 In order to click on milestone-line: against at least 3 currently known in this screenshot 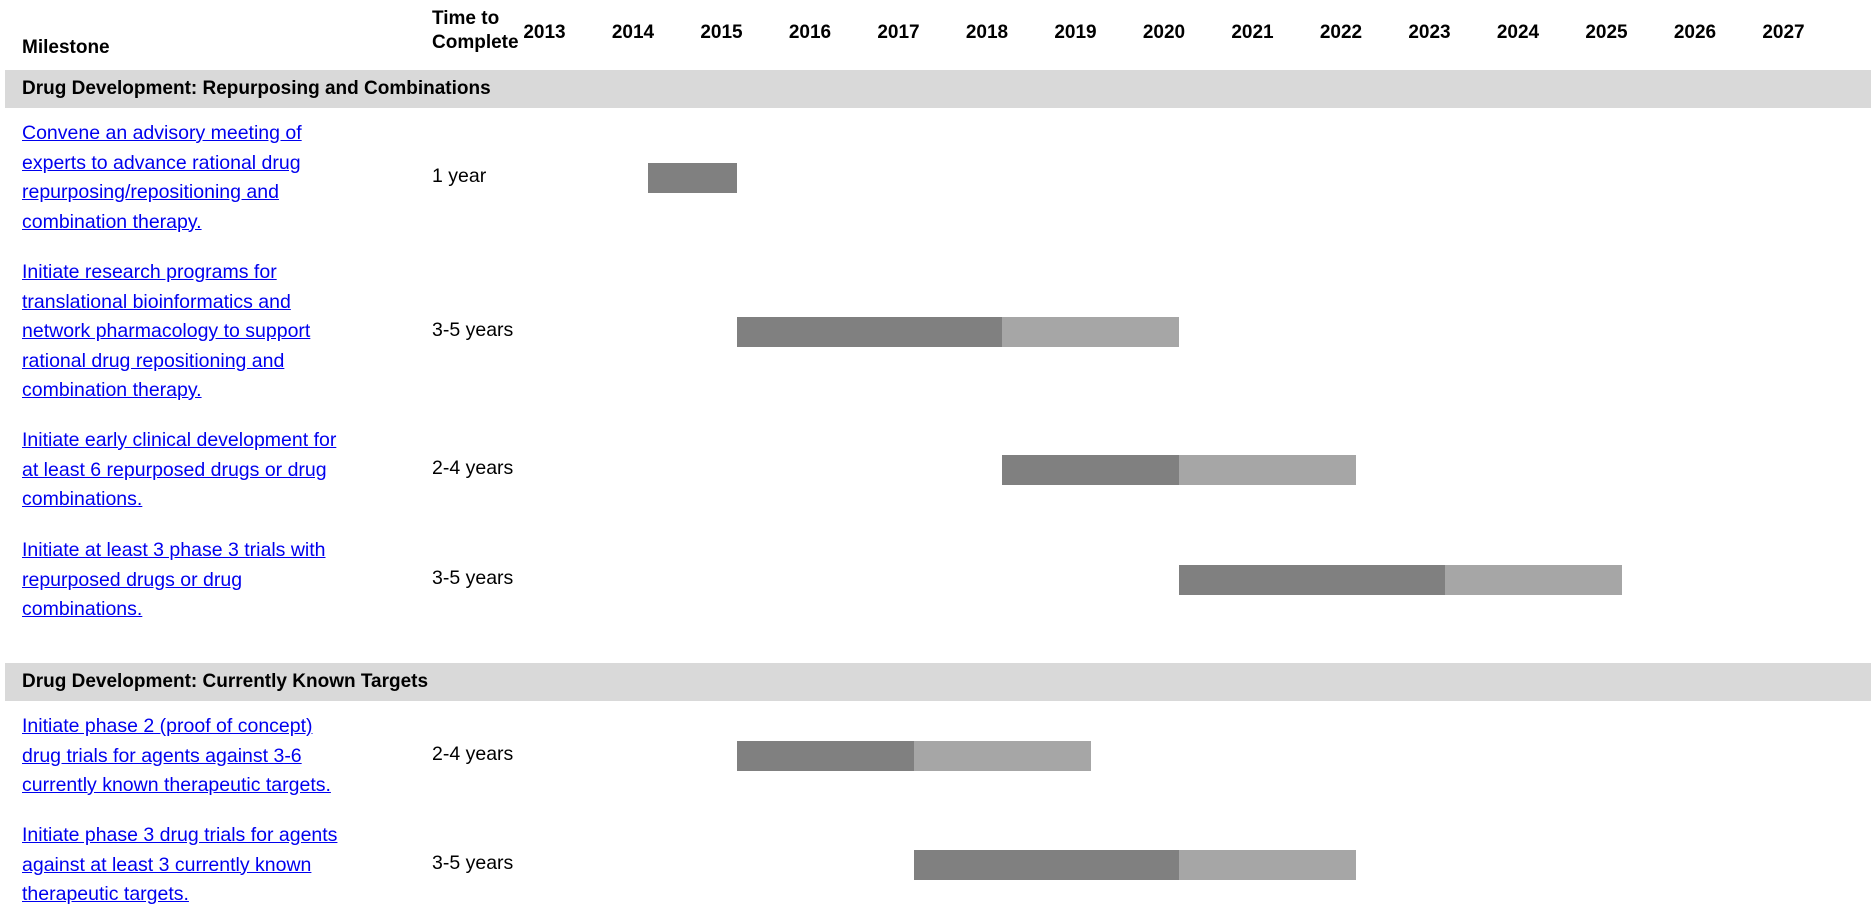, I will do `click(167, 864)`.